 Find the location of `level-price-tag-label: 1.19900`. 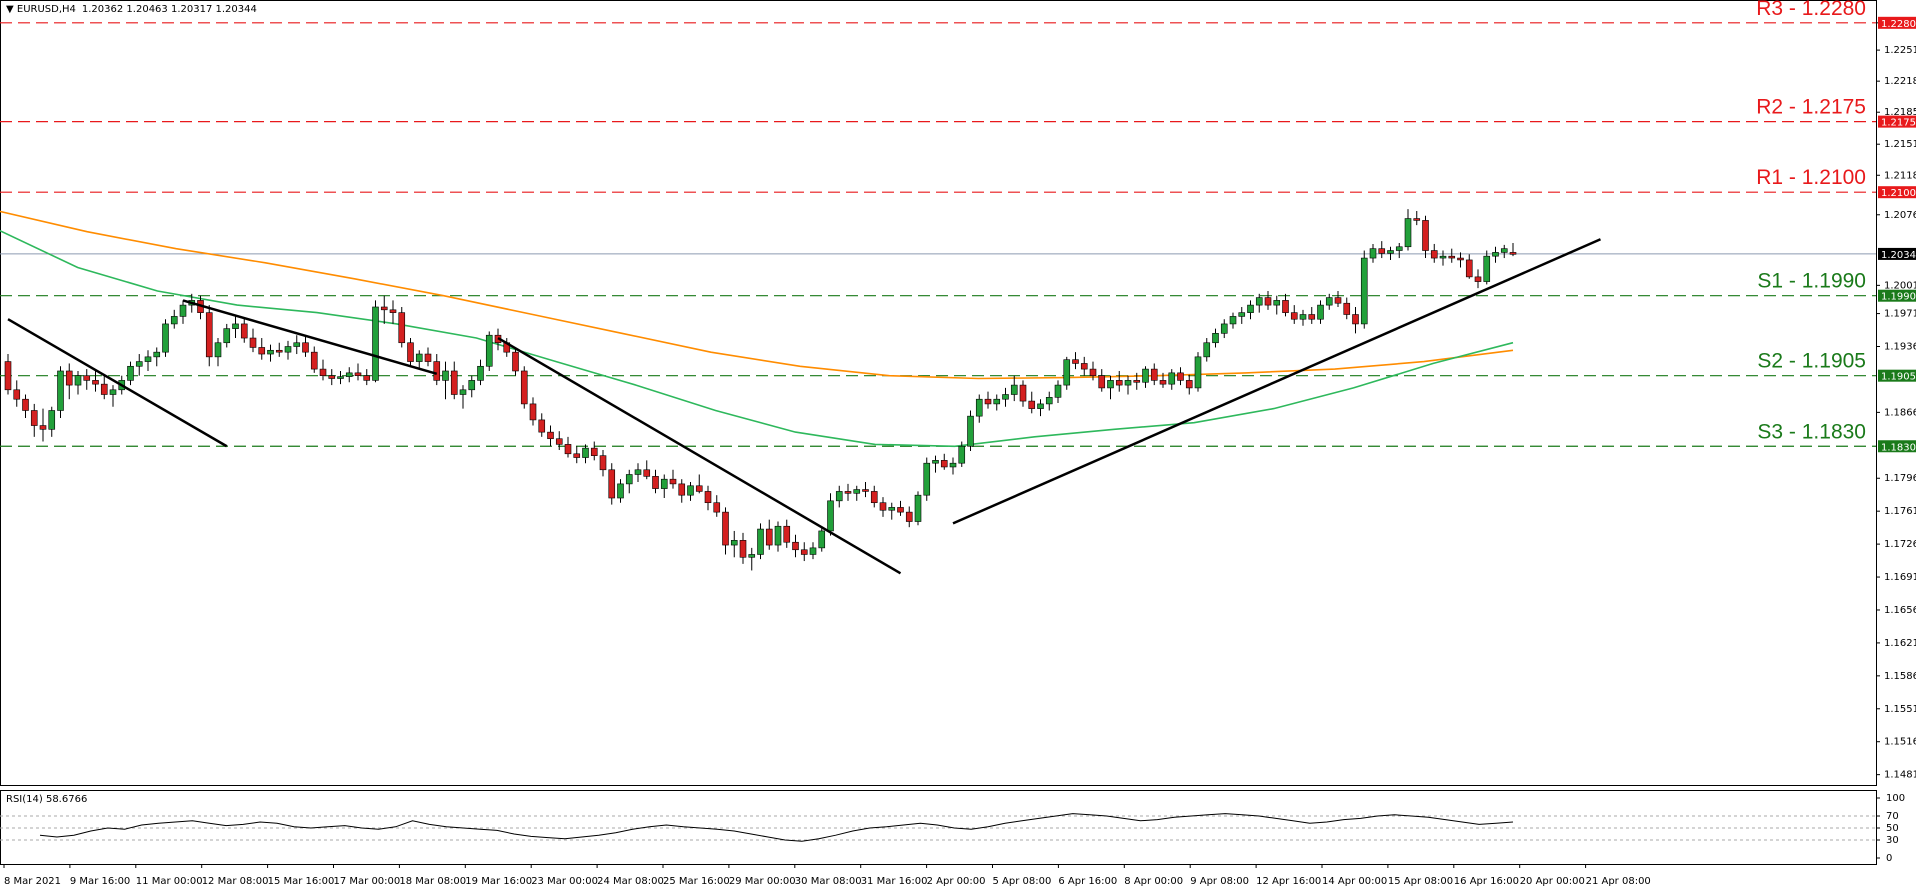

level-price-tag-label: 1.19900 is located at coordinates (1898, 297).